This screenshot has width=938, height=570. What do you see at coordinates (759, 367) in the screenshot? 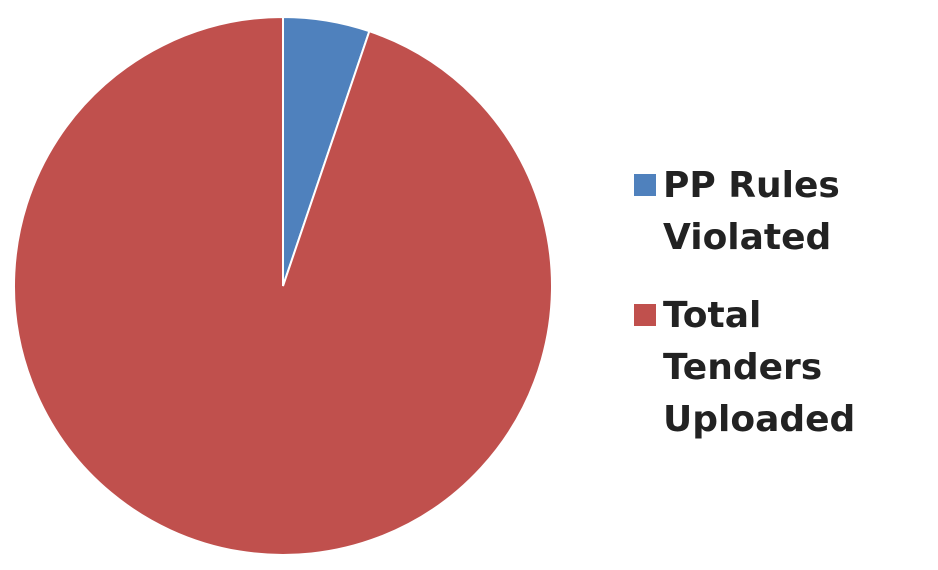
I see `legend-label-total-tenders-uploaded: Total Tenders Uploaded` at bounding box center [759, 367].